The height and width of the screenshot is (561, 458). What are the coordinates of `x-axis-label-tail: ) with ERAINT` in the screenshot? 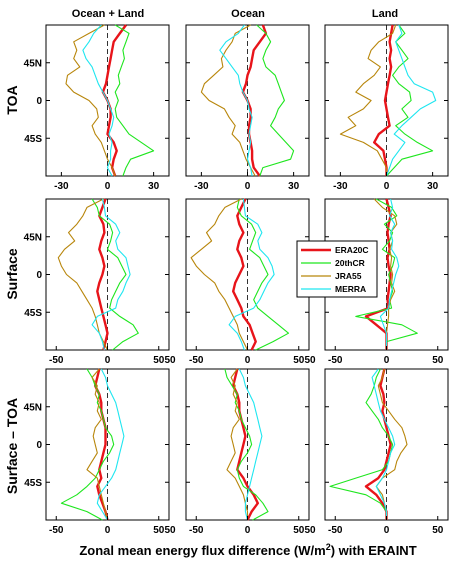 It's located at (374, 550).